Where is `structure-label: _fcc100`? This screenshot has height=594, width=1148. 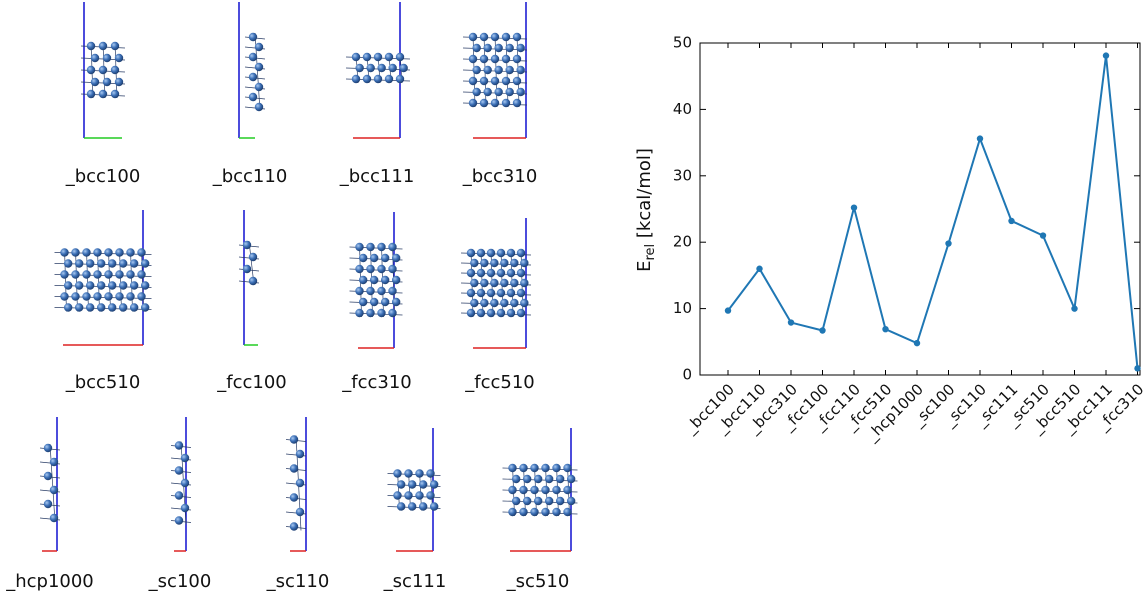 structure-label: _fcc100 is located at coordinates (251, 382).